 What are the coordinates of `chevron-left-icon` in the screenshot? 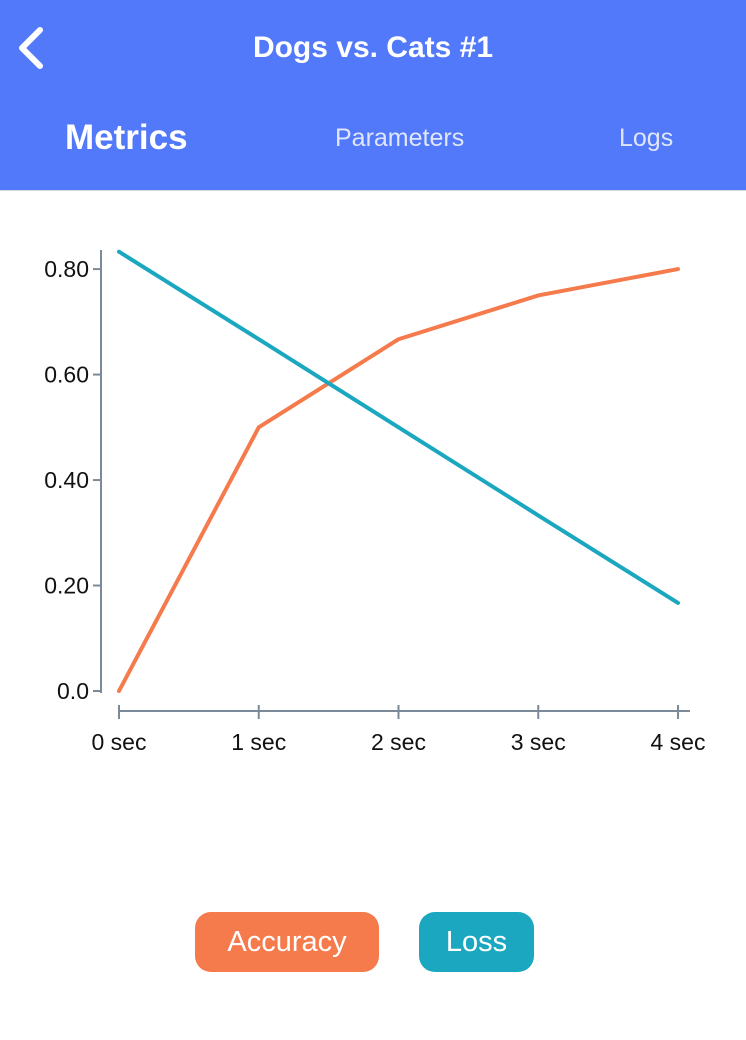 It's located at (31, 48).